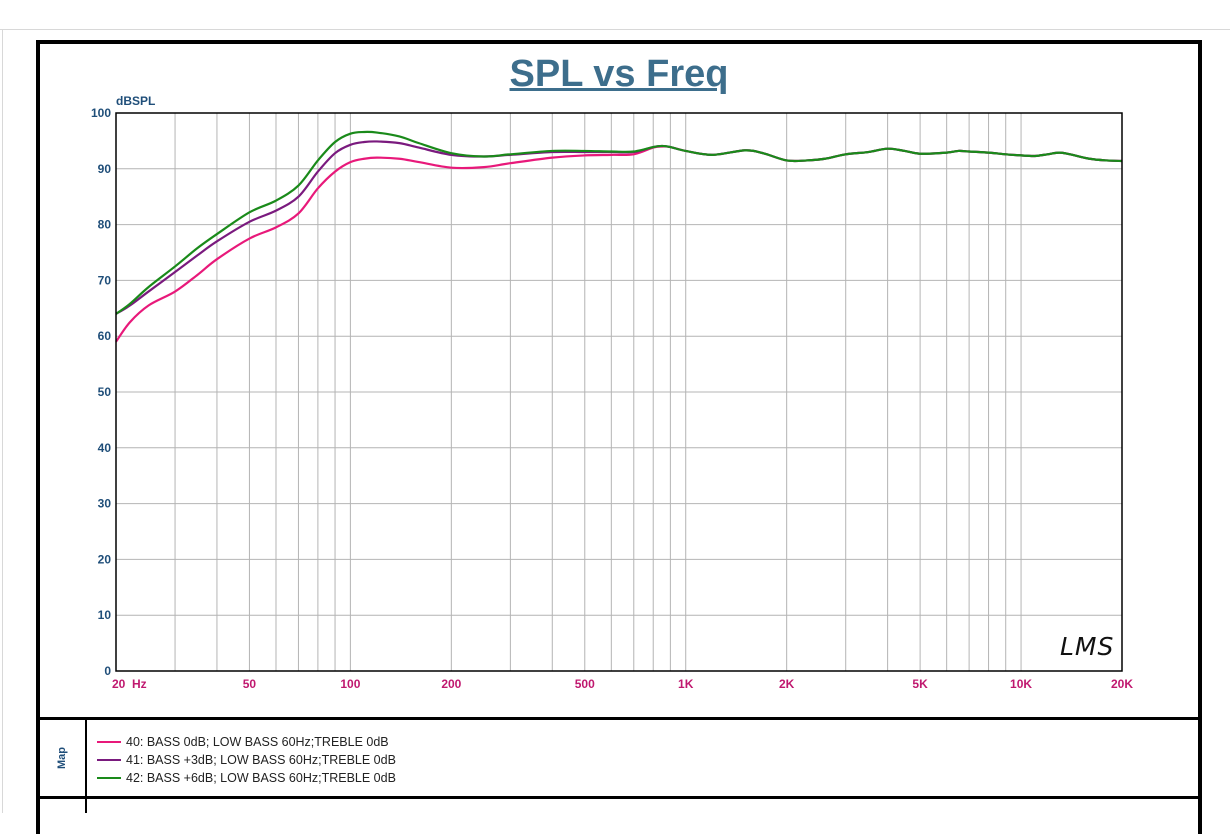  Describe the element at coordinates (250, 684) in the screenshot. I see `x-tick-label: 50` at that location.